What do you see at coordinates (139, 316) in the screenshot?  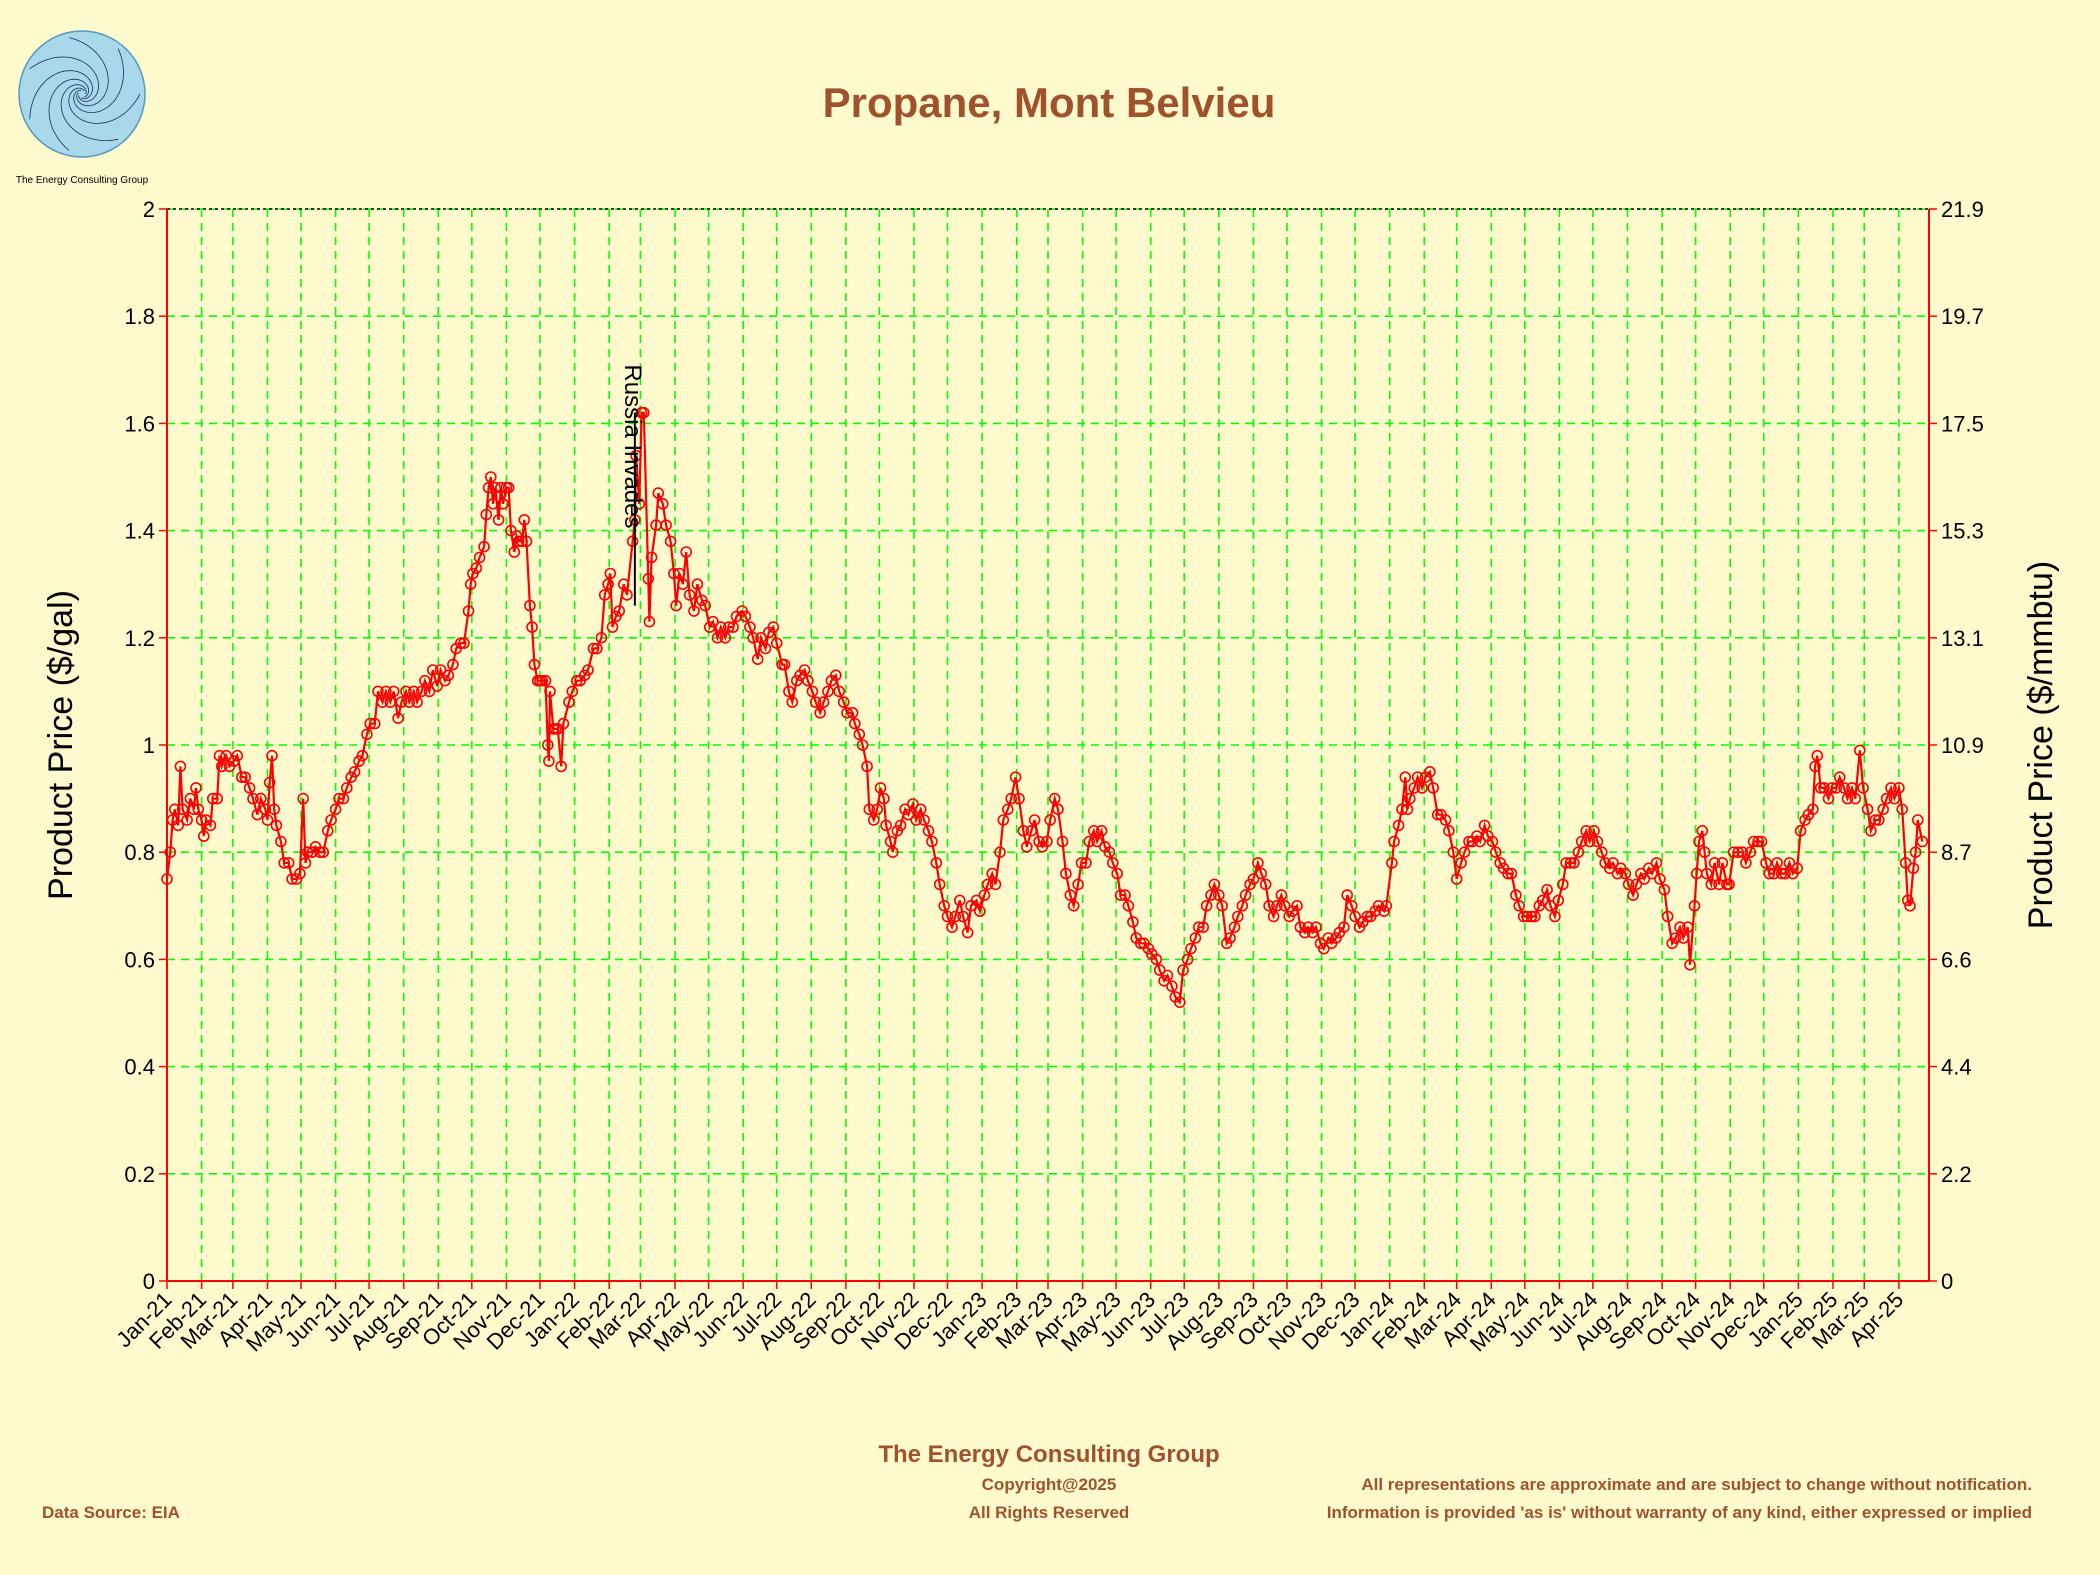 I see `y-tick-label: 1.8` at bounding box center [139, 316].